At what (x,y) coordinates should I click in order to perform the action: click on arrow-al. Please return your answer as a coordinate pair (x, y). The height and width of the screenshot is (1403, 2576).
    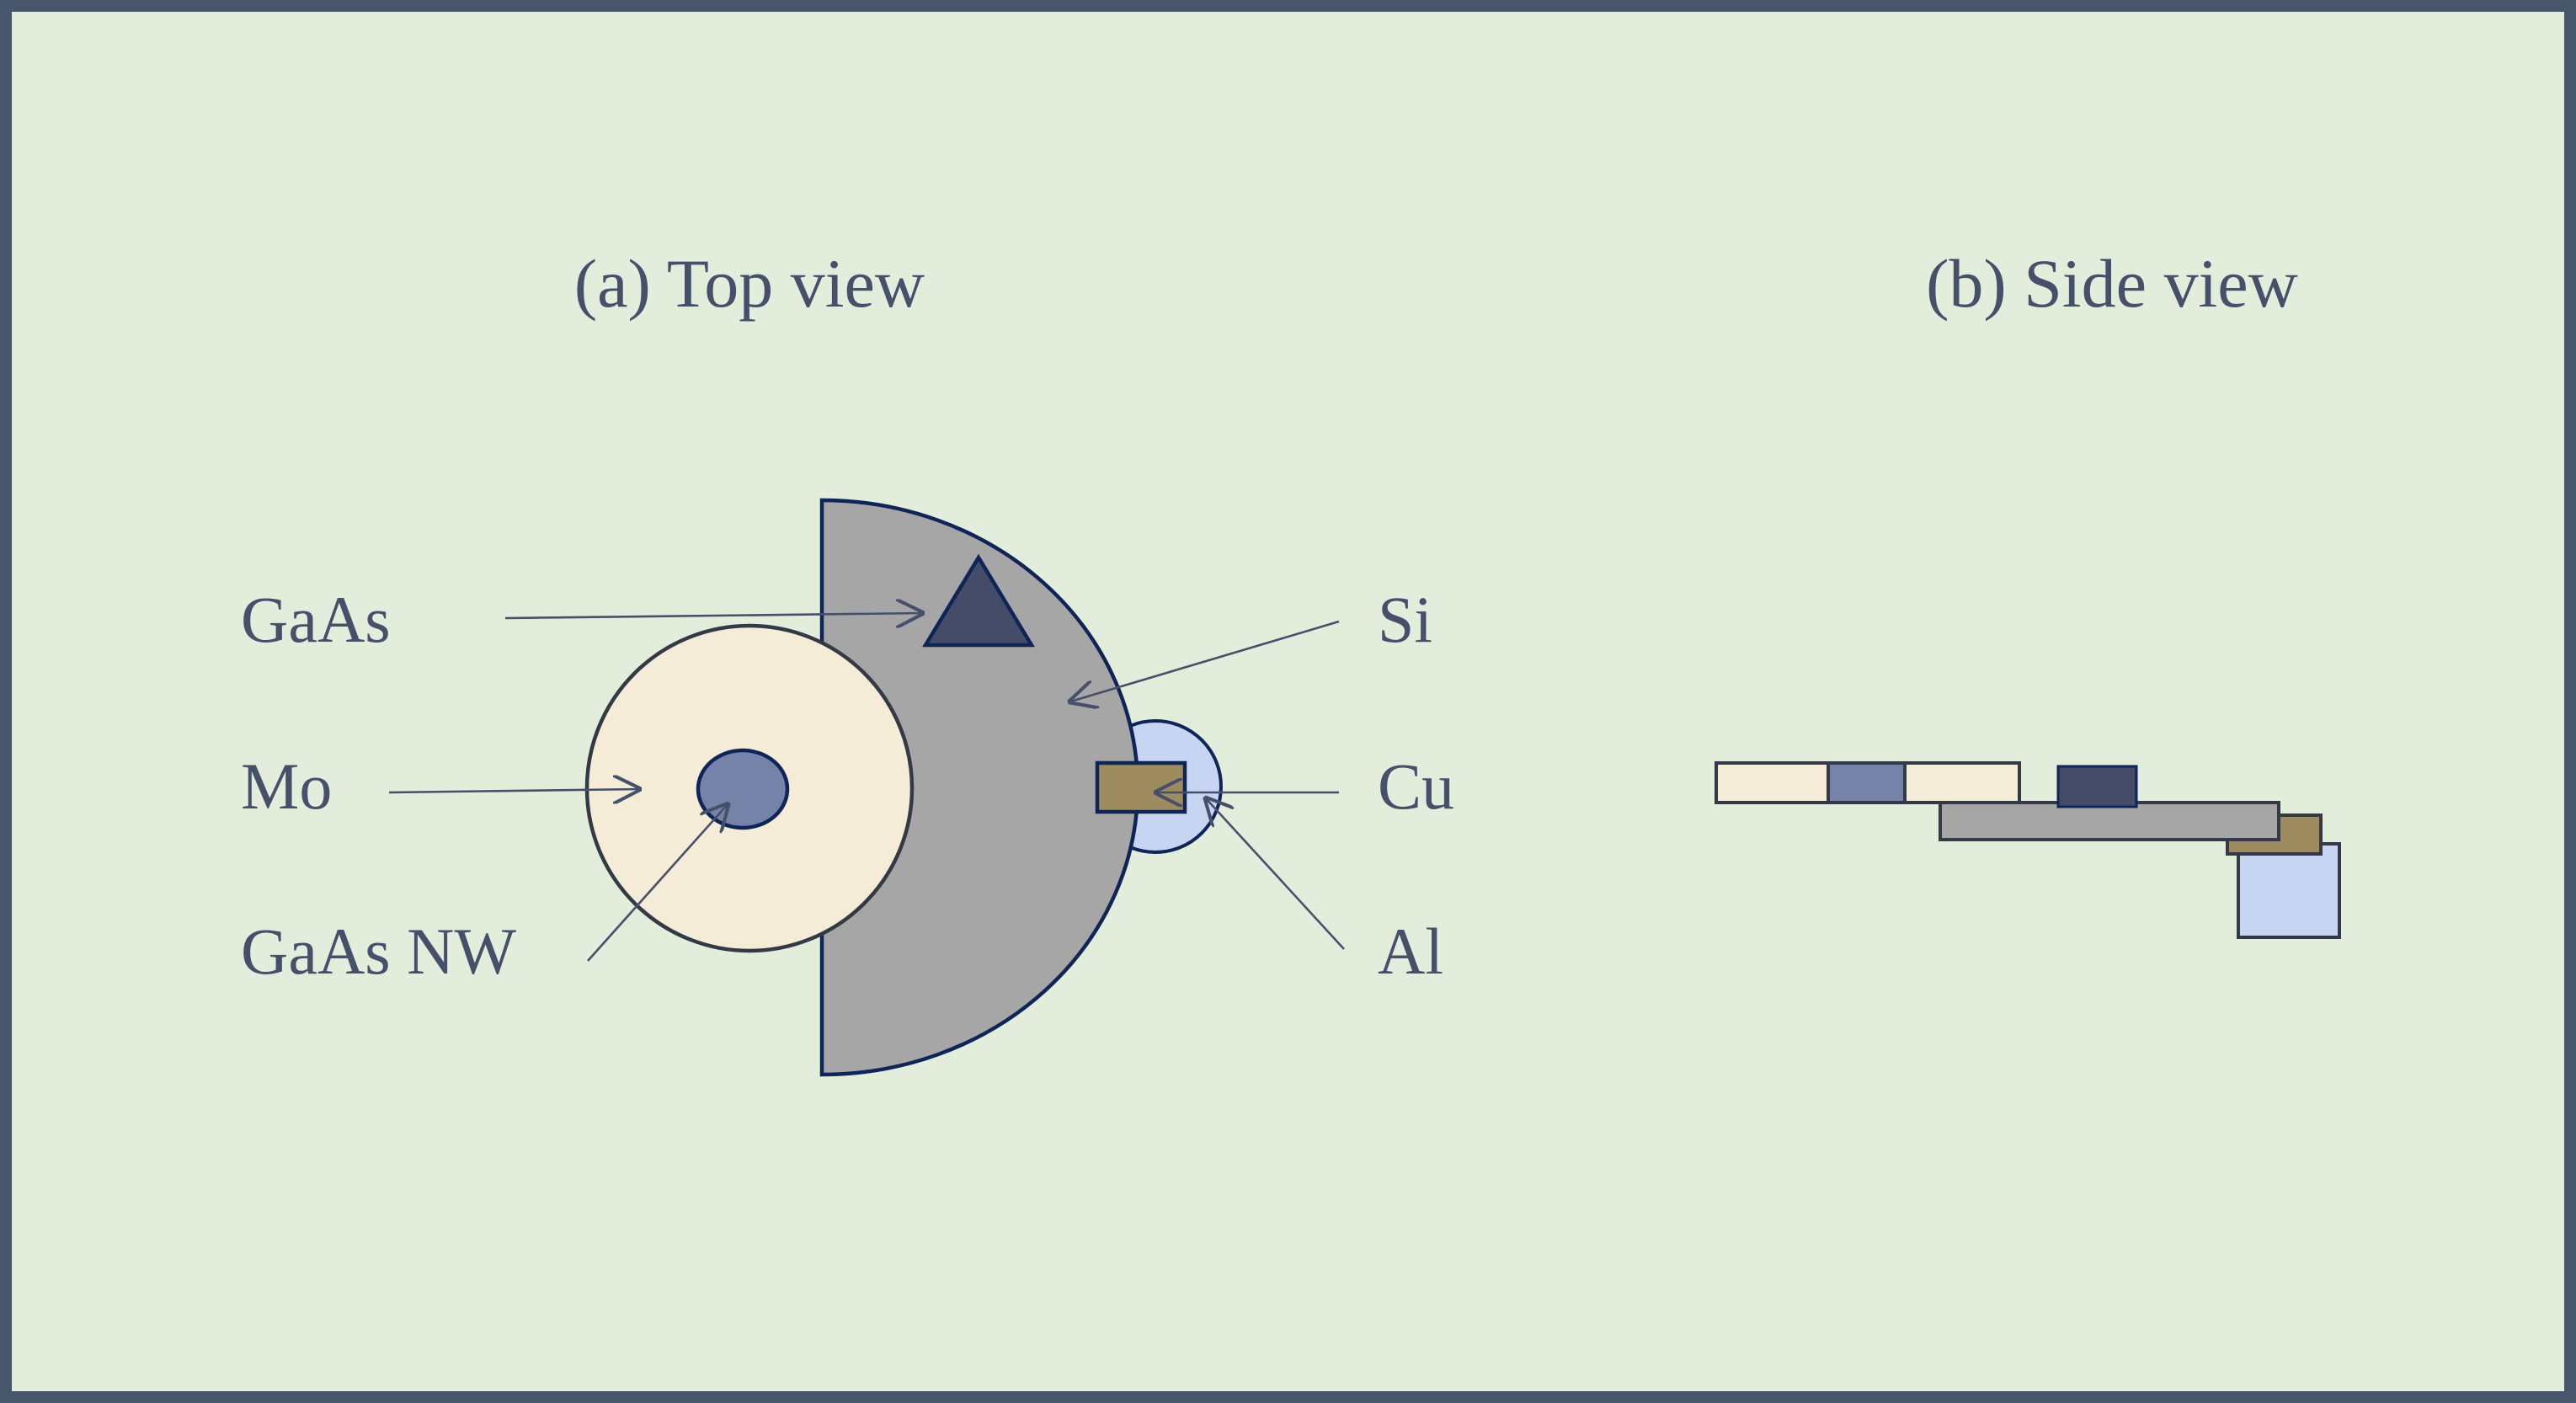
    Looking at the image, I should click on (1274, 874).